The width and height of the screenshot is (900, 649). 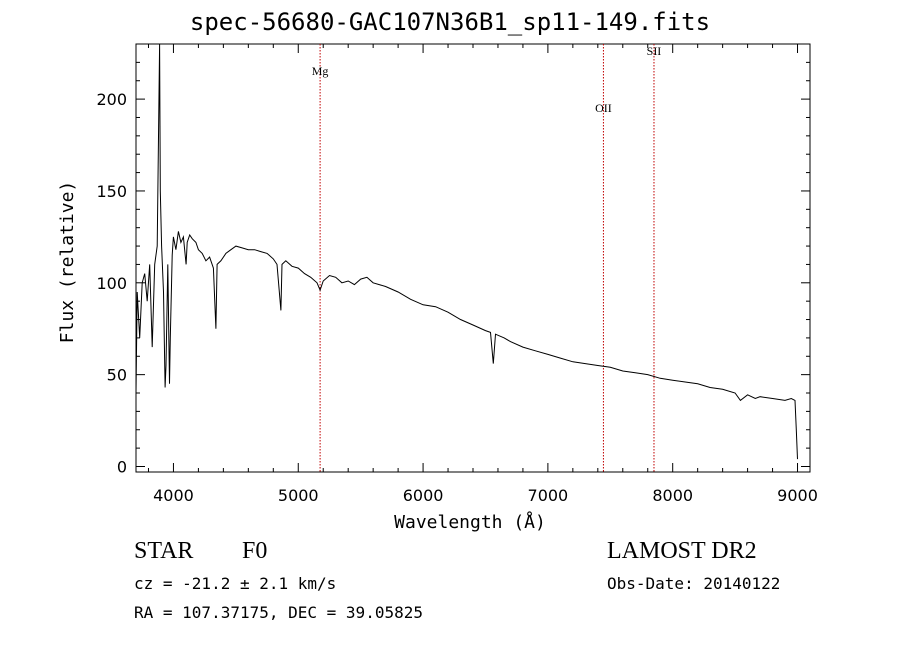 I want to click on object-class: STAR, so click(x=164, y=551).